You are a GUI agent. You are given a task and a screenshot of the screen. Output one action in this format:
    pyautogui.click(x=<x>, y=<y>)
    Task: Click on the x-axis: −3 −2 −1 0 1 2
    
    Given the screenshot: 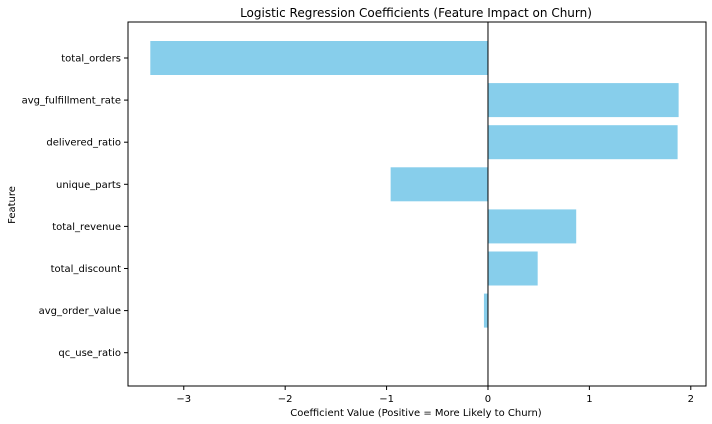 What is the action you would take?
    pyautogui.click(x=435, y=395)
    